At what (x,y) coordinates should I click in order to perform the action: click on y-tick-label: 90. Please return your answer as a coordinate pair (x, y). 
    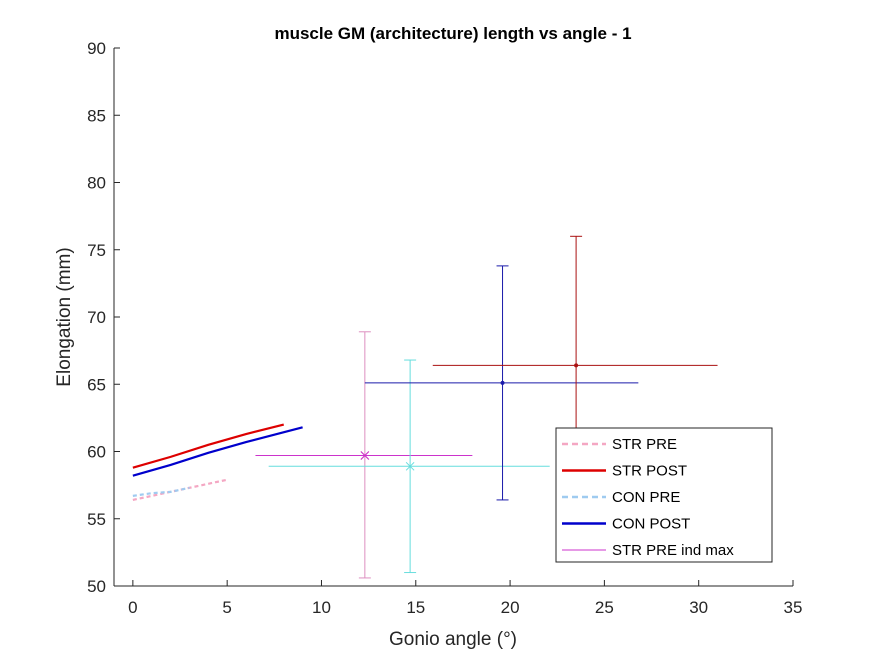
    Looking at the image, I should click on (96, 48).